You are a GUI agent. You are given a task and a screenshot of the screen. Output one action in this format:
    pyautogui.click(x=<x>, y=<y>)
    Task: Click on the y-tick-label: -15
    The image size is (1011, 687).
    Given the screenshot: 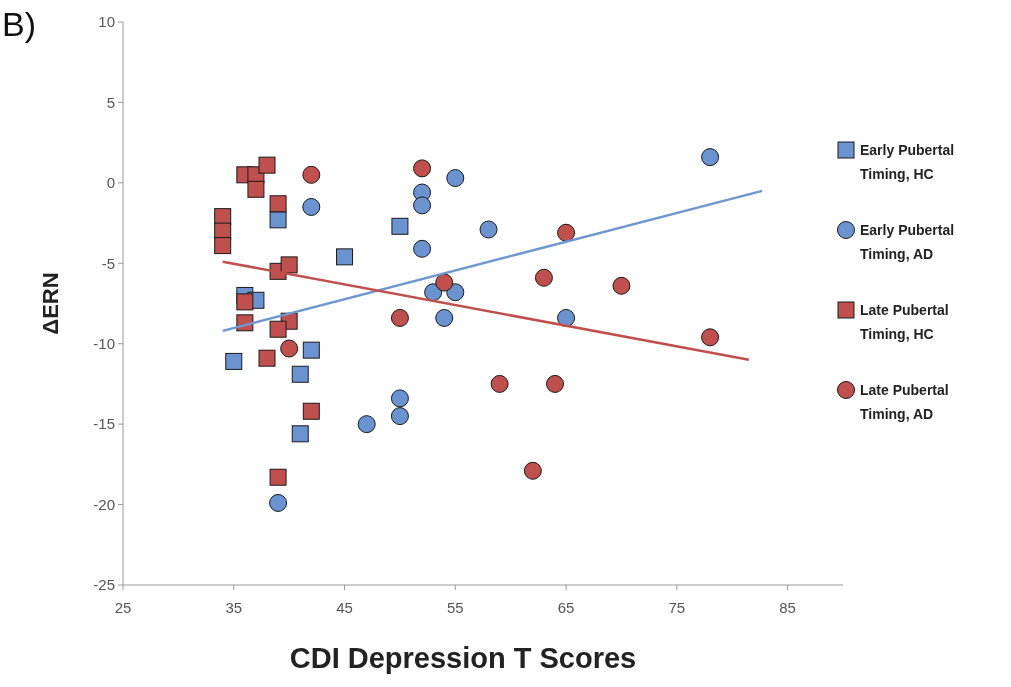 What is the action you would take?
    pyautogui.click(x=104, y=424)
    